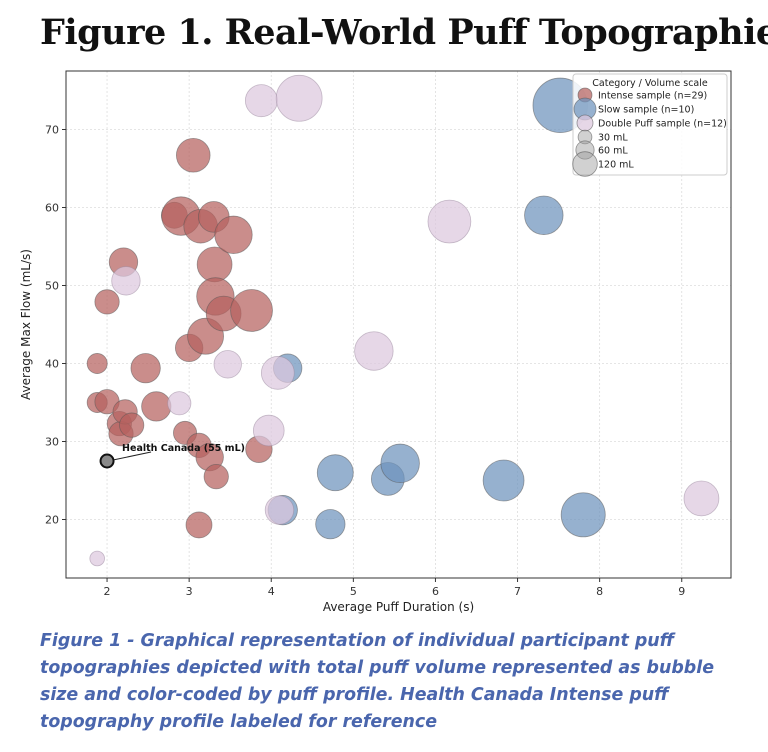  Describe the element at coordinates (650, 83) in the screenshot. I see `legend-title: Category / Volume scale` at that location.